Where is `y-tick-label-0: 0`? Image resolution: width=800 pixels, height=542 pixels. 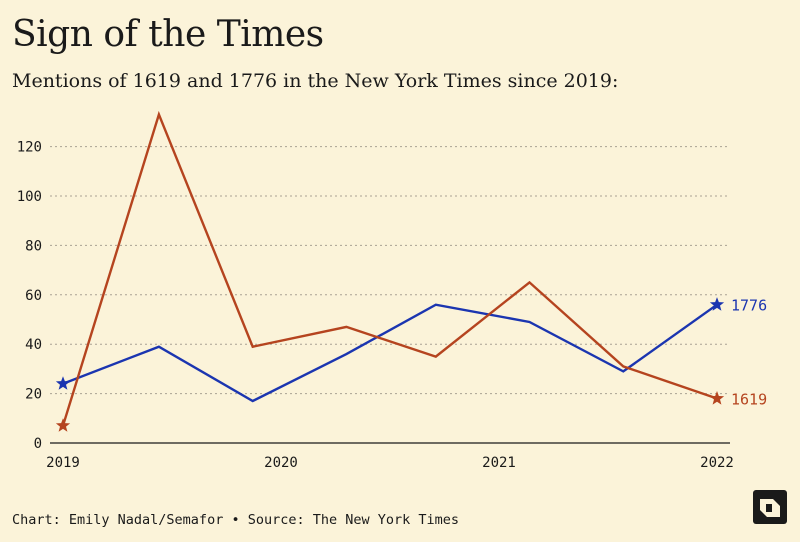 y-tick-label-0: 0 is located at coordinates (38, 444).